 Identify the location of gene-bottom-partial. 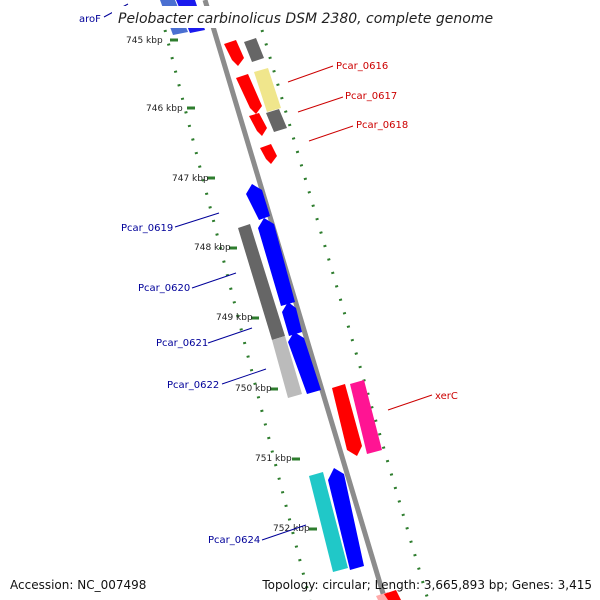
(388, 595).